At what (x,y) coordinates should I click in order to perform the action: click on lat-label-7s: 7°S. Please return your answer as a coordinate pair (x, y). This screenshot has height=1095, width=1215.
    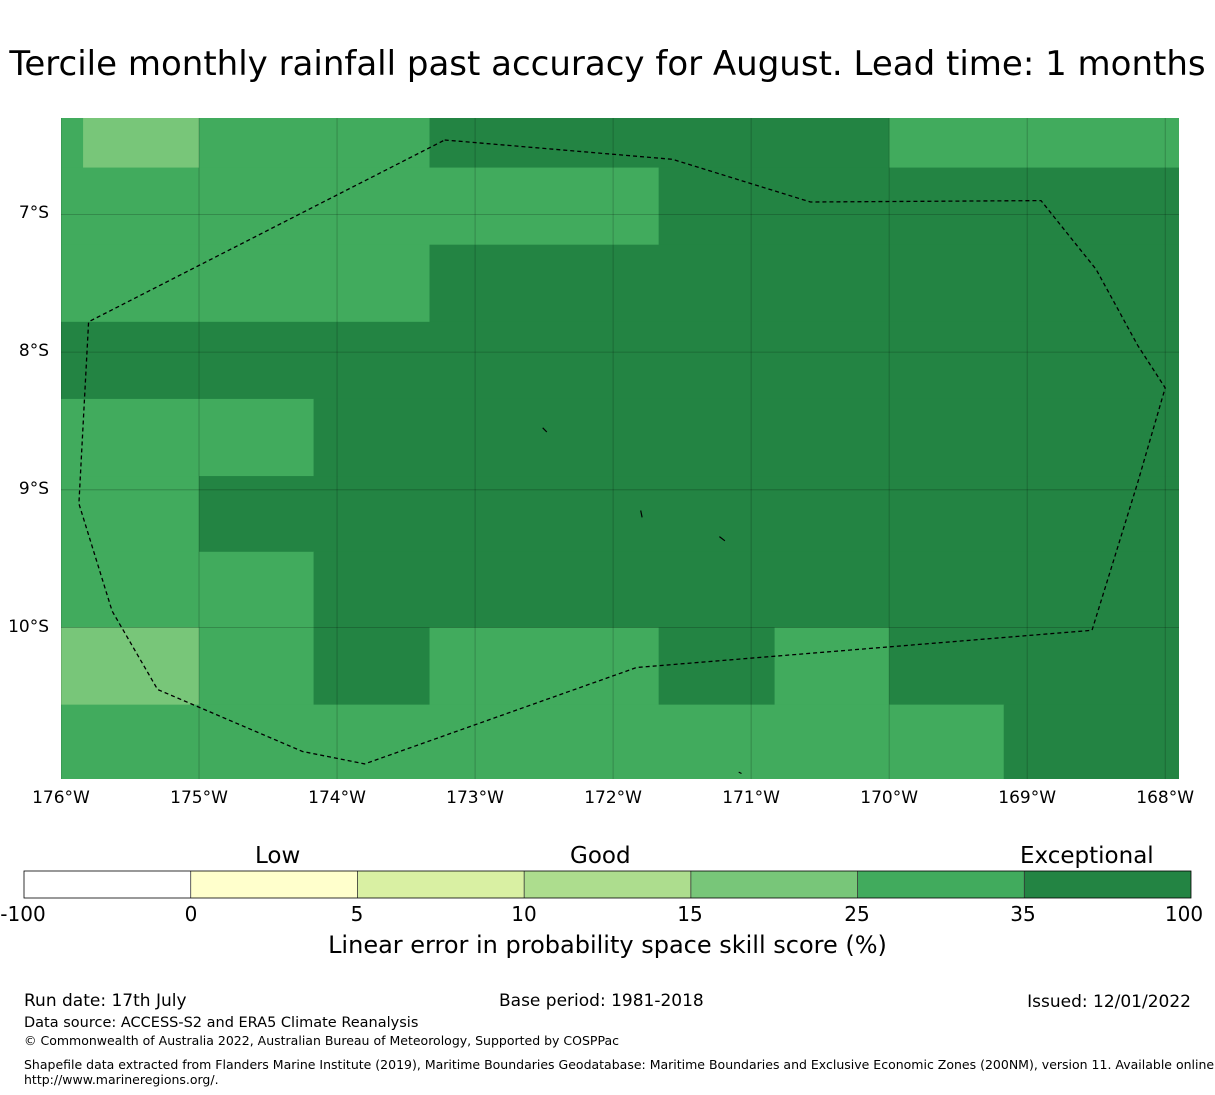
    Looking at the image, I should click on (33, 213).